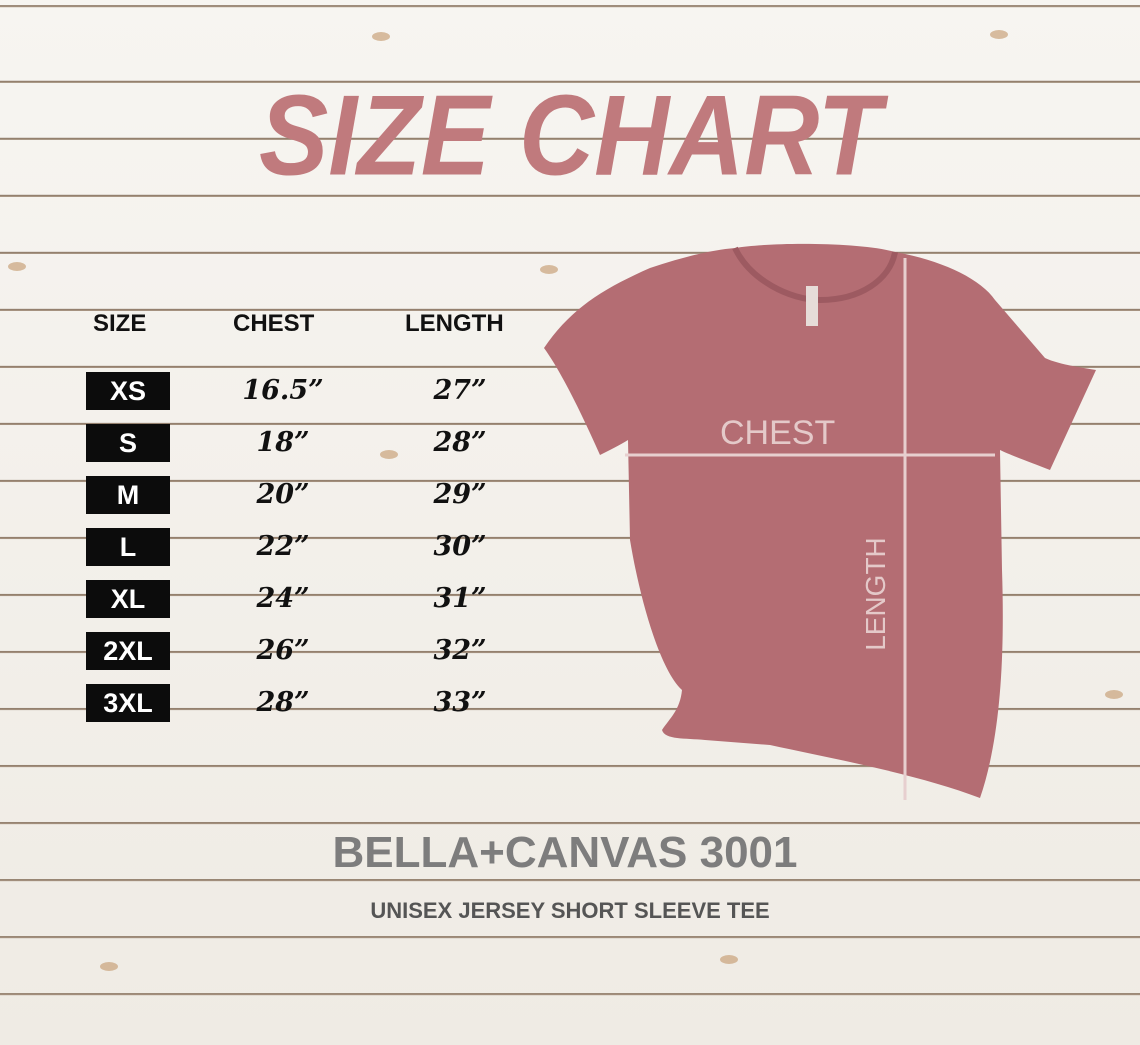 The height and width of the screenshot is (1045, 1140). Describe the element at coordinates (128, 703) in the screenshot. I see `size-badge: 3XL` at that location.